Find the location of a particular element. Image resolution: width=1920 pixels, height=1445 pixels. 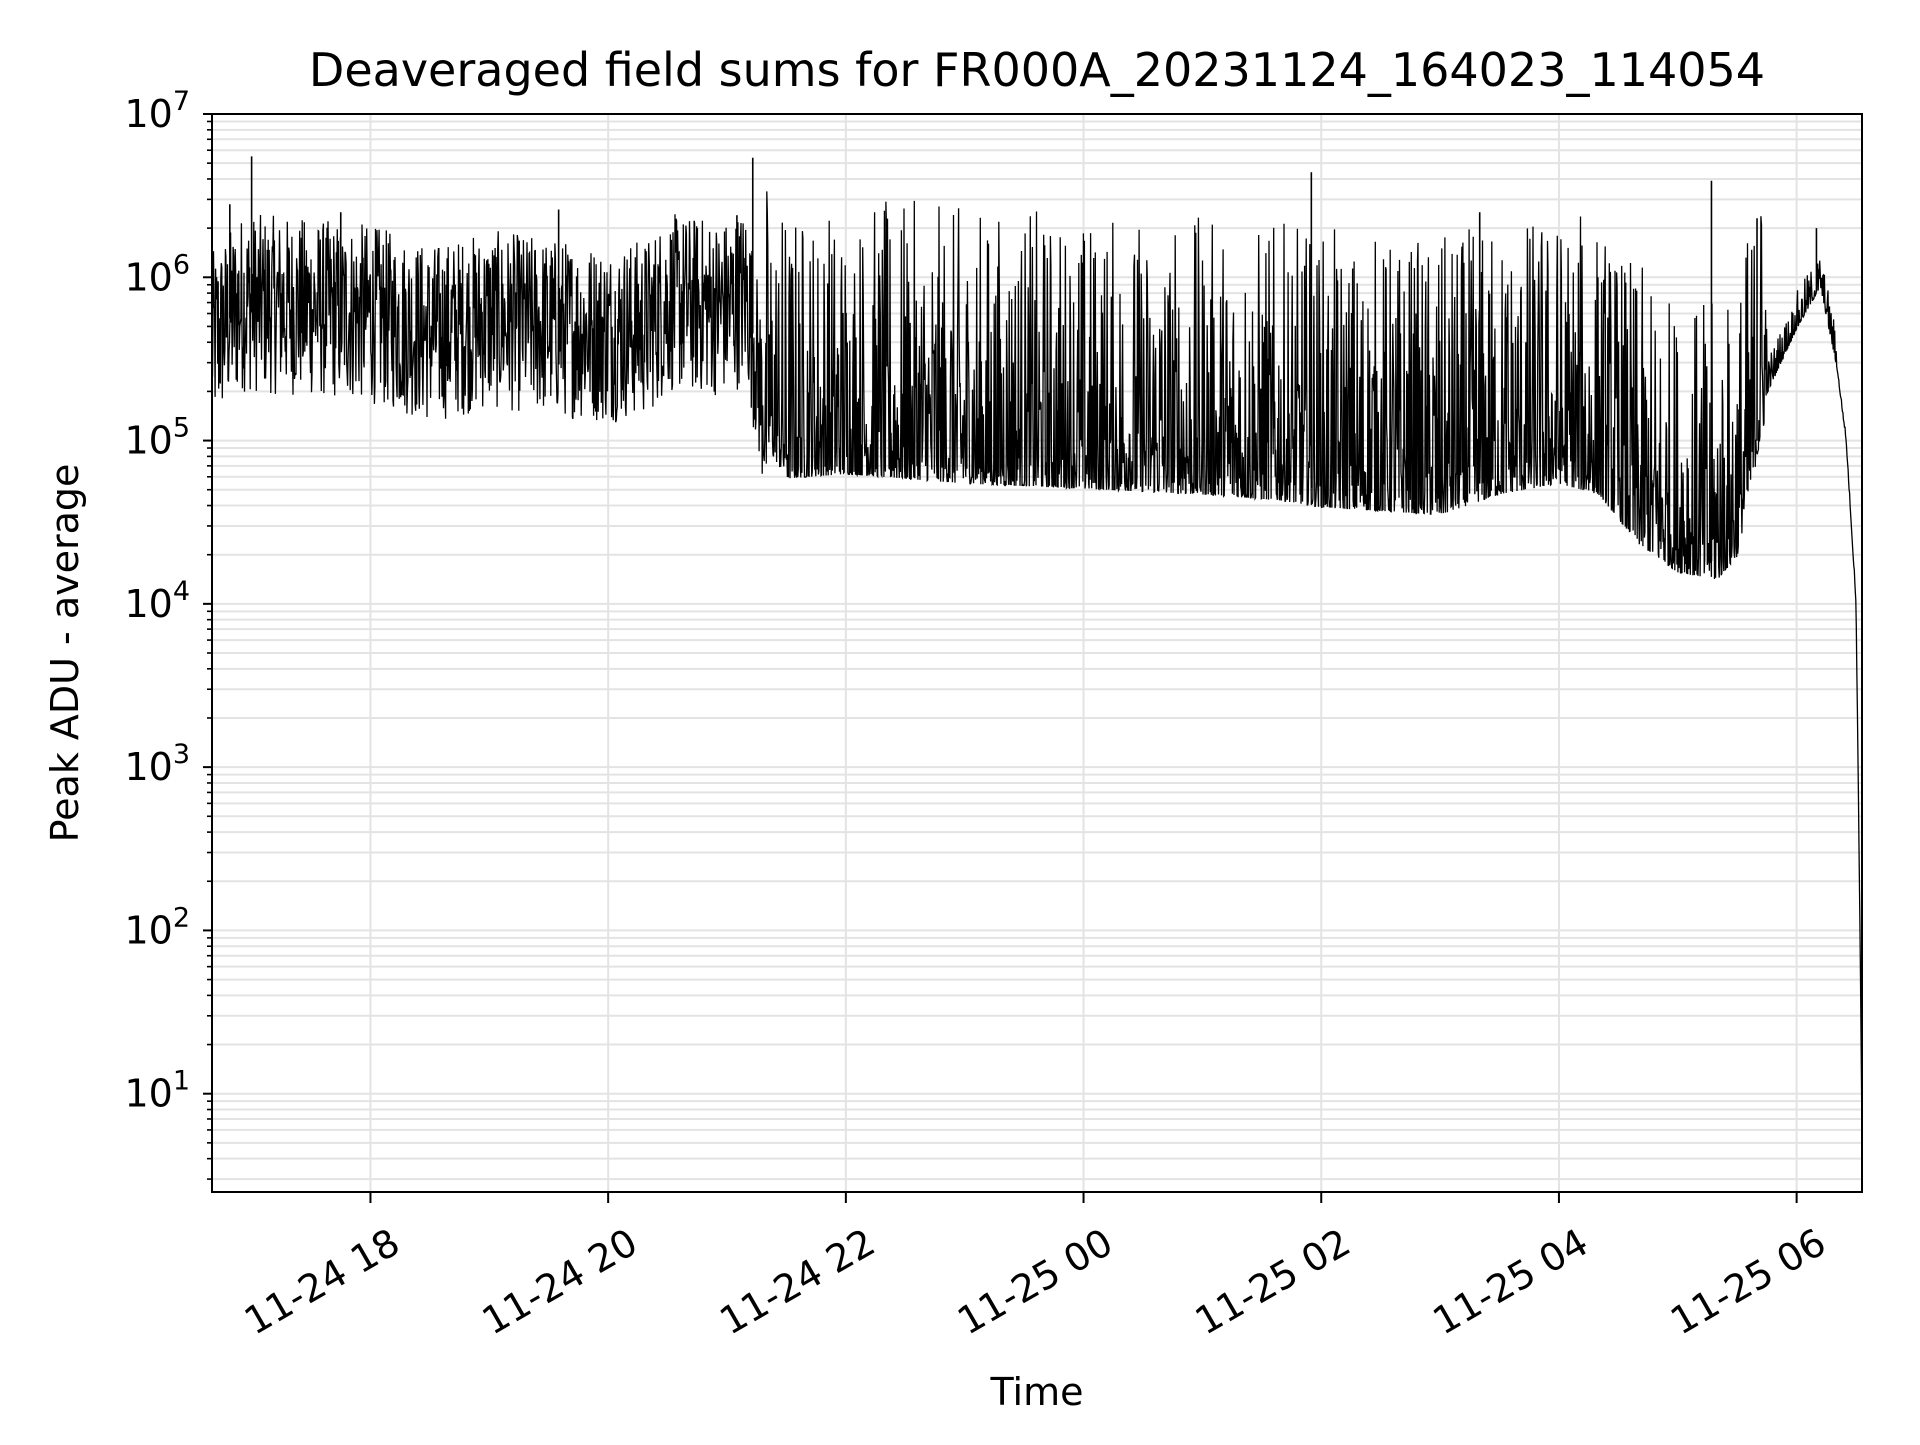

y-tick-label: 101 is located at coordinates (157, 1091).